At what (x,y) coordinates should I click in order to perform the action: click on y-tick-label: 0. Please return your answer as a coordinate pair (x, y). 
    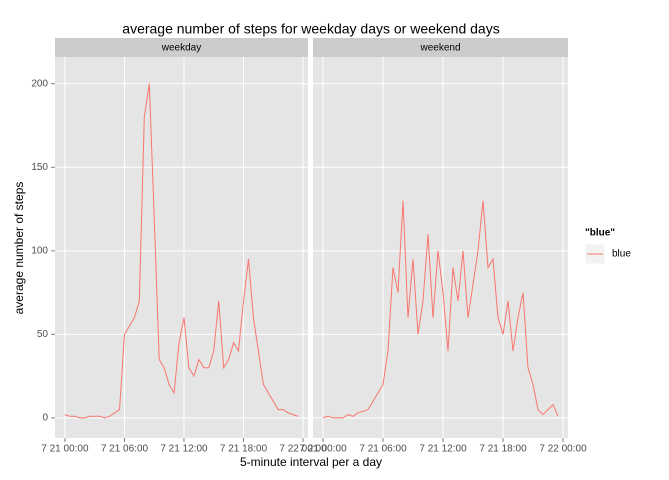
    Looking at the image, I should click on (45, 418).